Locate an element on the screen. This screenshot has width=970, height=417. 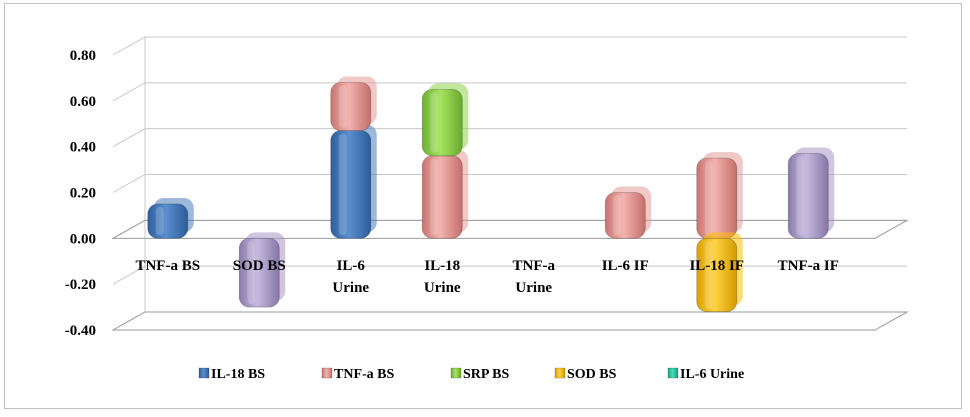
legend-item: IL-6 Urine is located at coordinates (705, 374).